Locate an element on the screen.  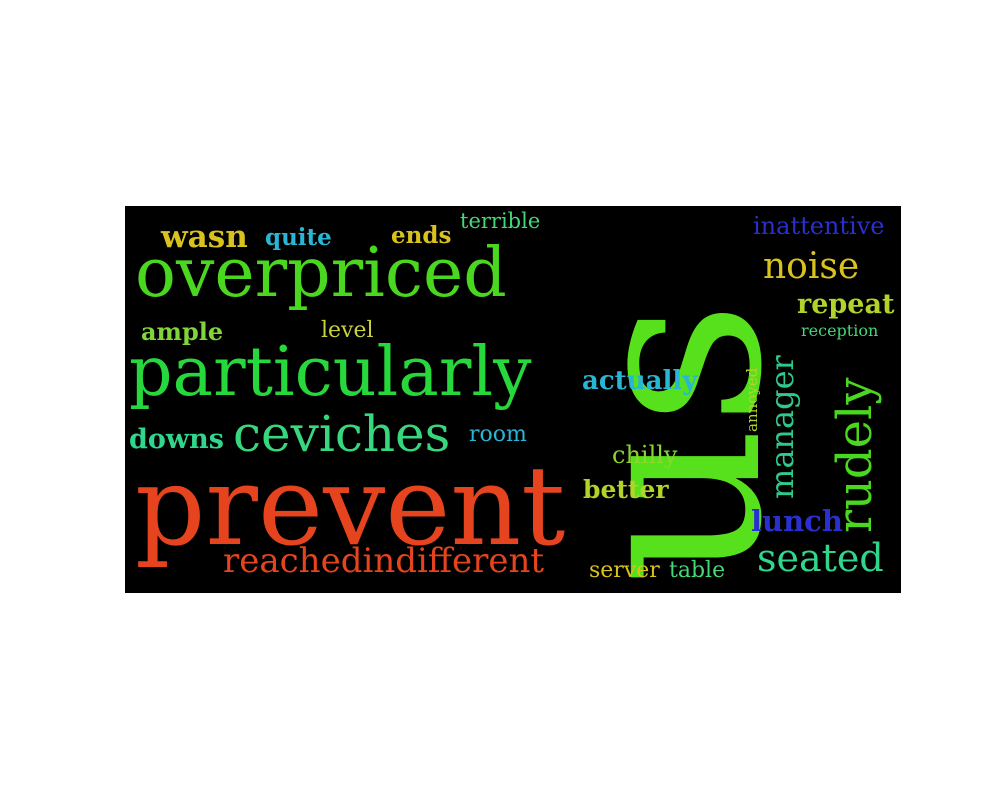
word-reachedindifferent: reachedindifferent is located at coordinates (384, 561).